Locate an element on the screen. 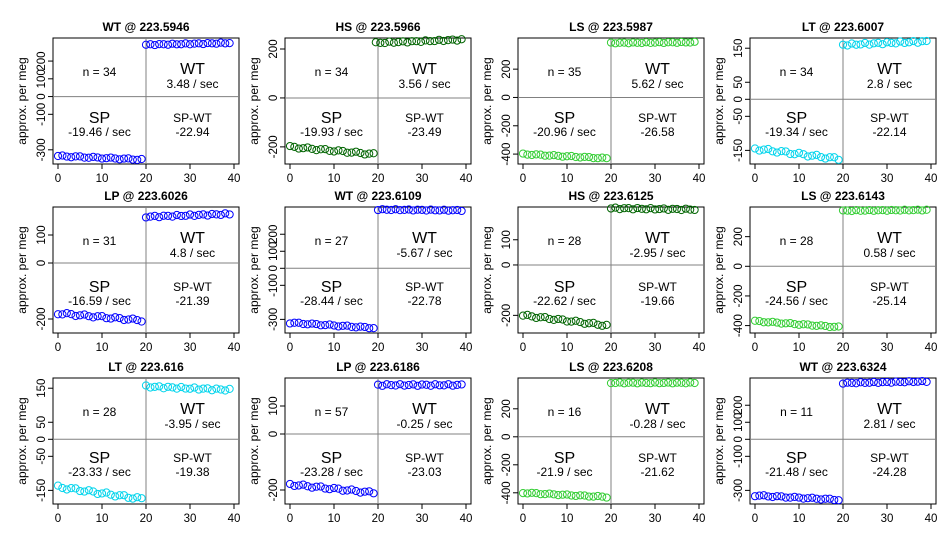 This screenshot has height=550, width=950. diff-value: -25.14 is located at coordinates (889, 301).